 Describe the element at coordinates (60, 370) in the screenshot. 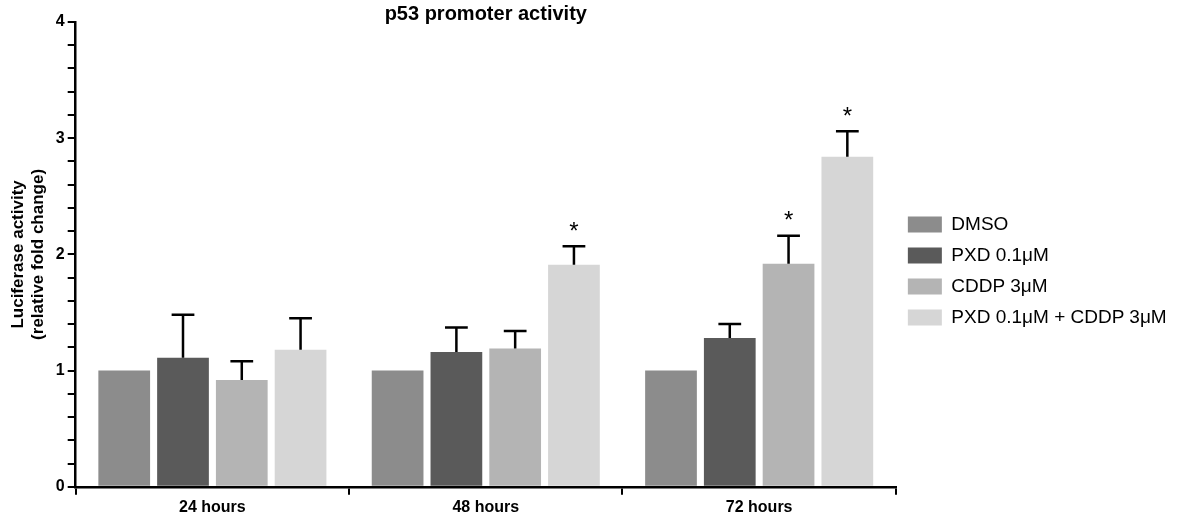

I see `y-tick-label: 1` at that location.